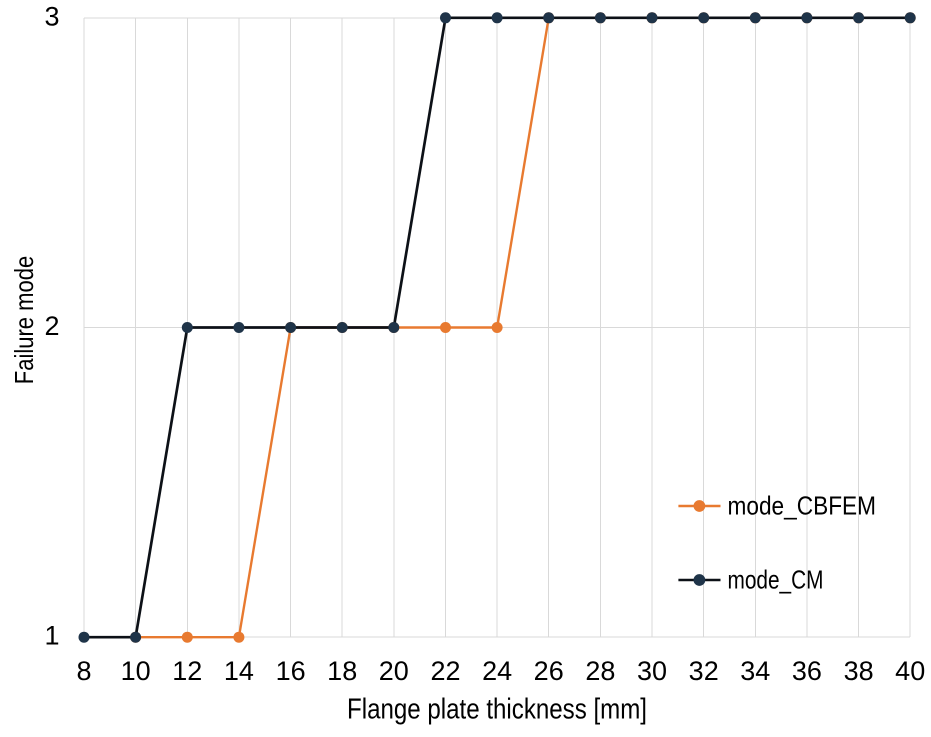  What do you see at coordinates (497, 710) in the screenshot?
I see `svg-text: Flange plate thickness [mm]` at bounding box center [497, 710].